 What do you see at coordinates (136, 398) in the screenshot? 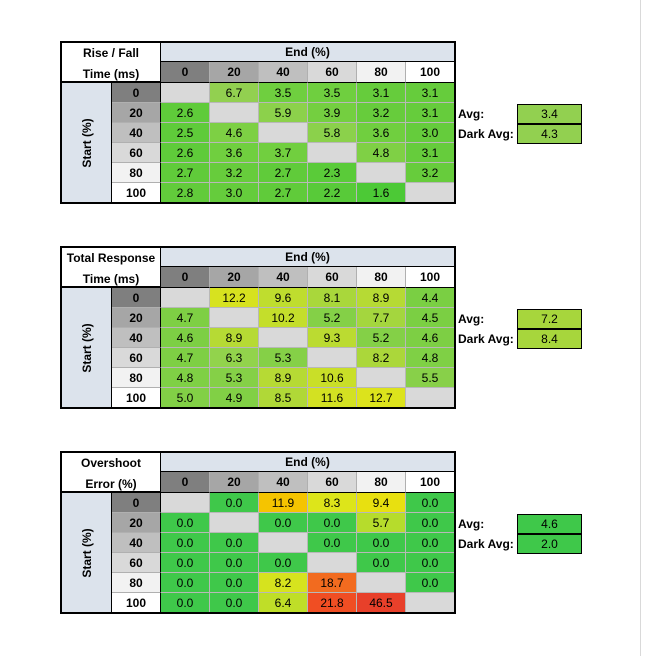
I see `row-header: 100` at bounding box center [136, 398].